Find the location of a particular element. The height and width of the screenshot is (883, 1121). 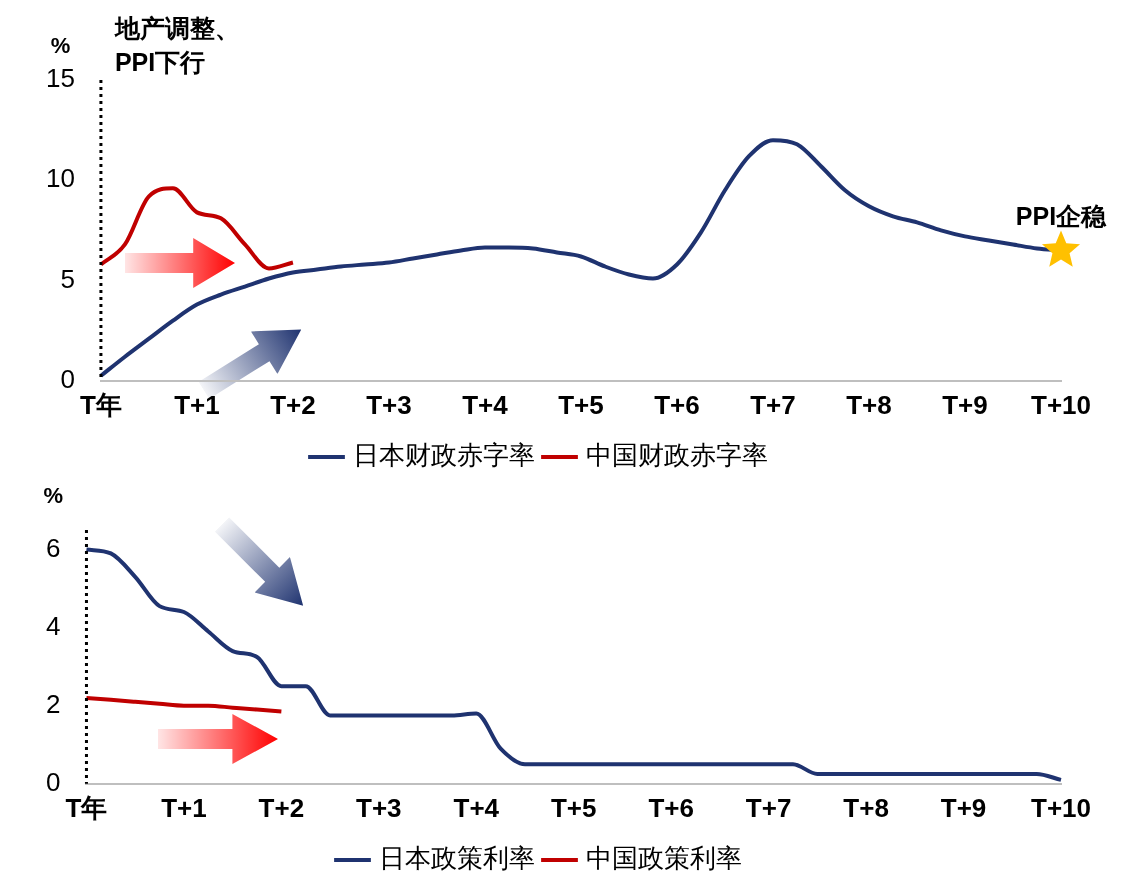

legend-label: 日本财政赤字率 is located at coordinates (443, 455).